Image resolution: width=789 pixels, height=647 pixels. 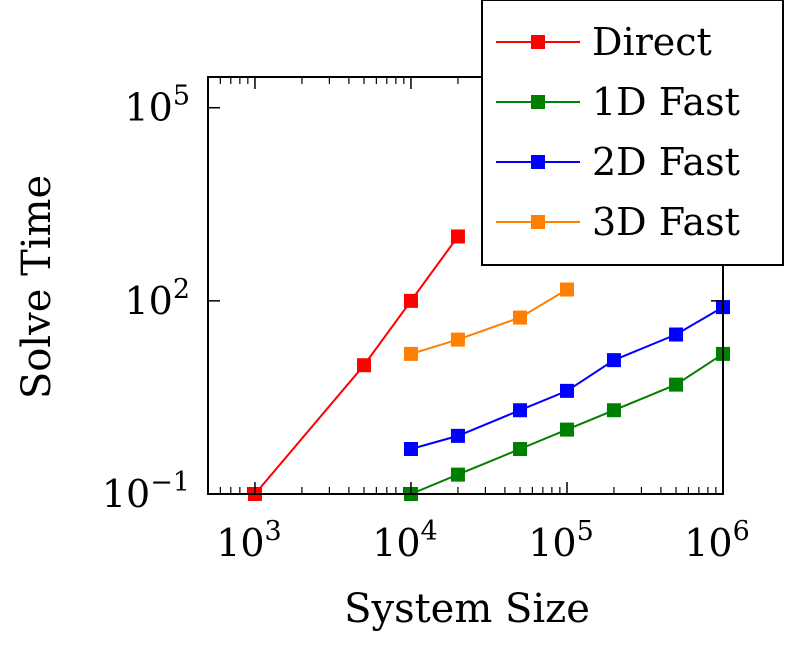 I want to click on legend-item-direct: Direct, so click(x=604, y=42).